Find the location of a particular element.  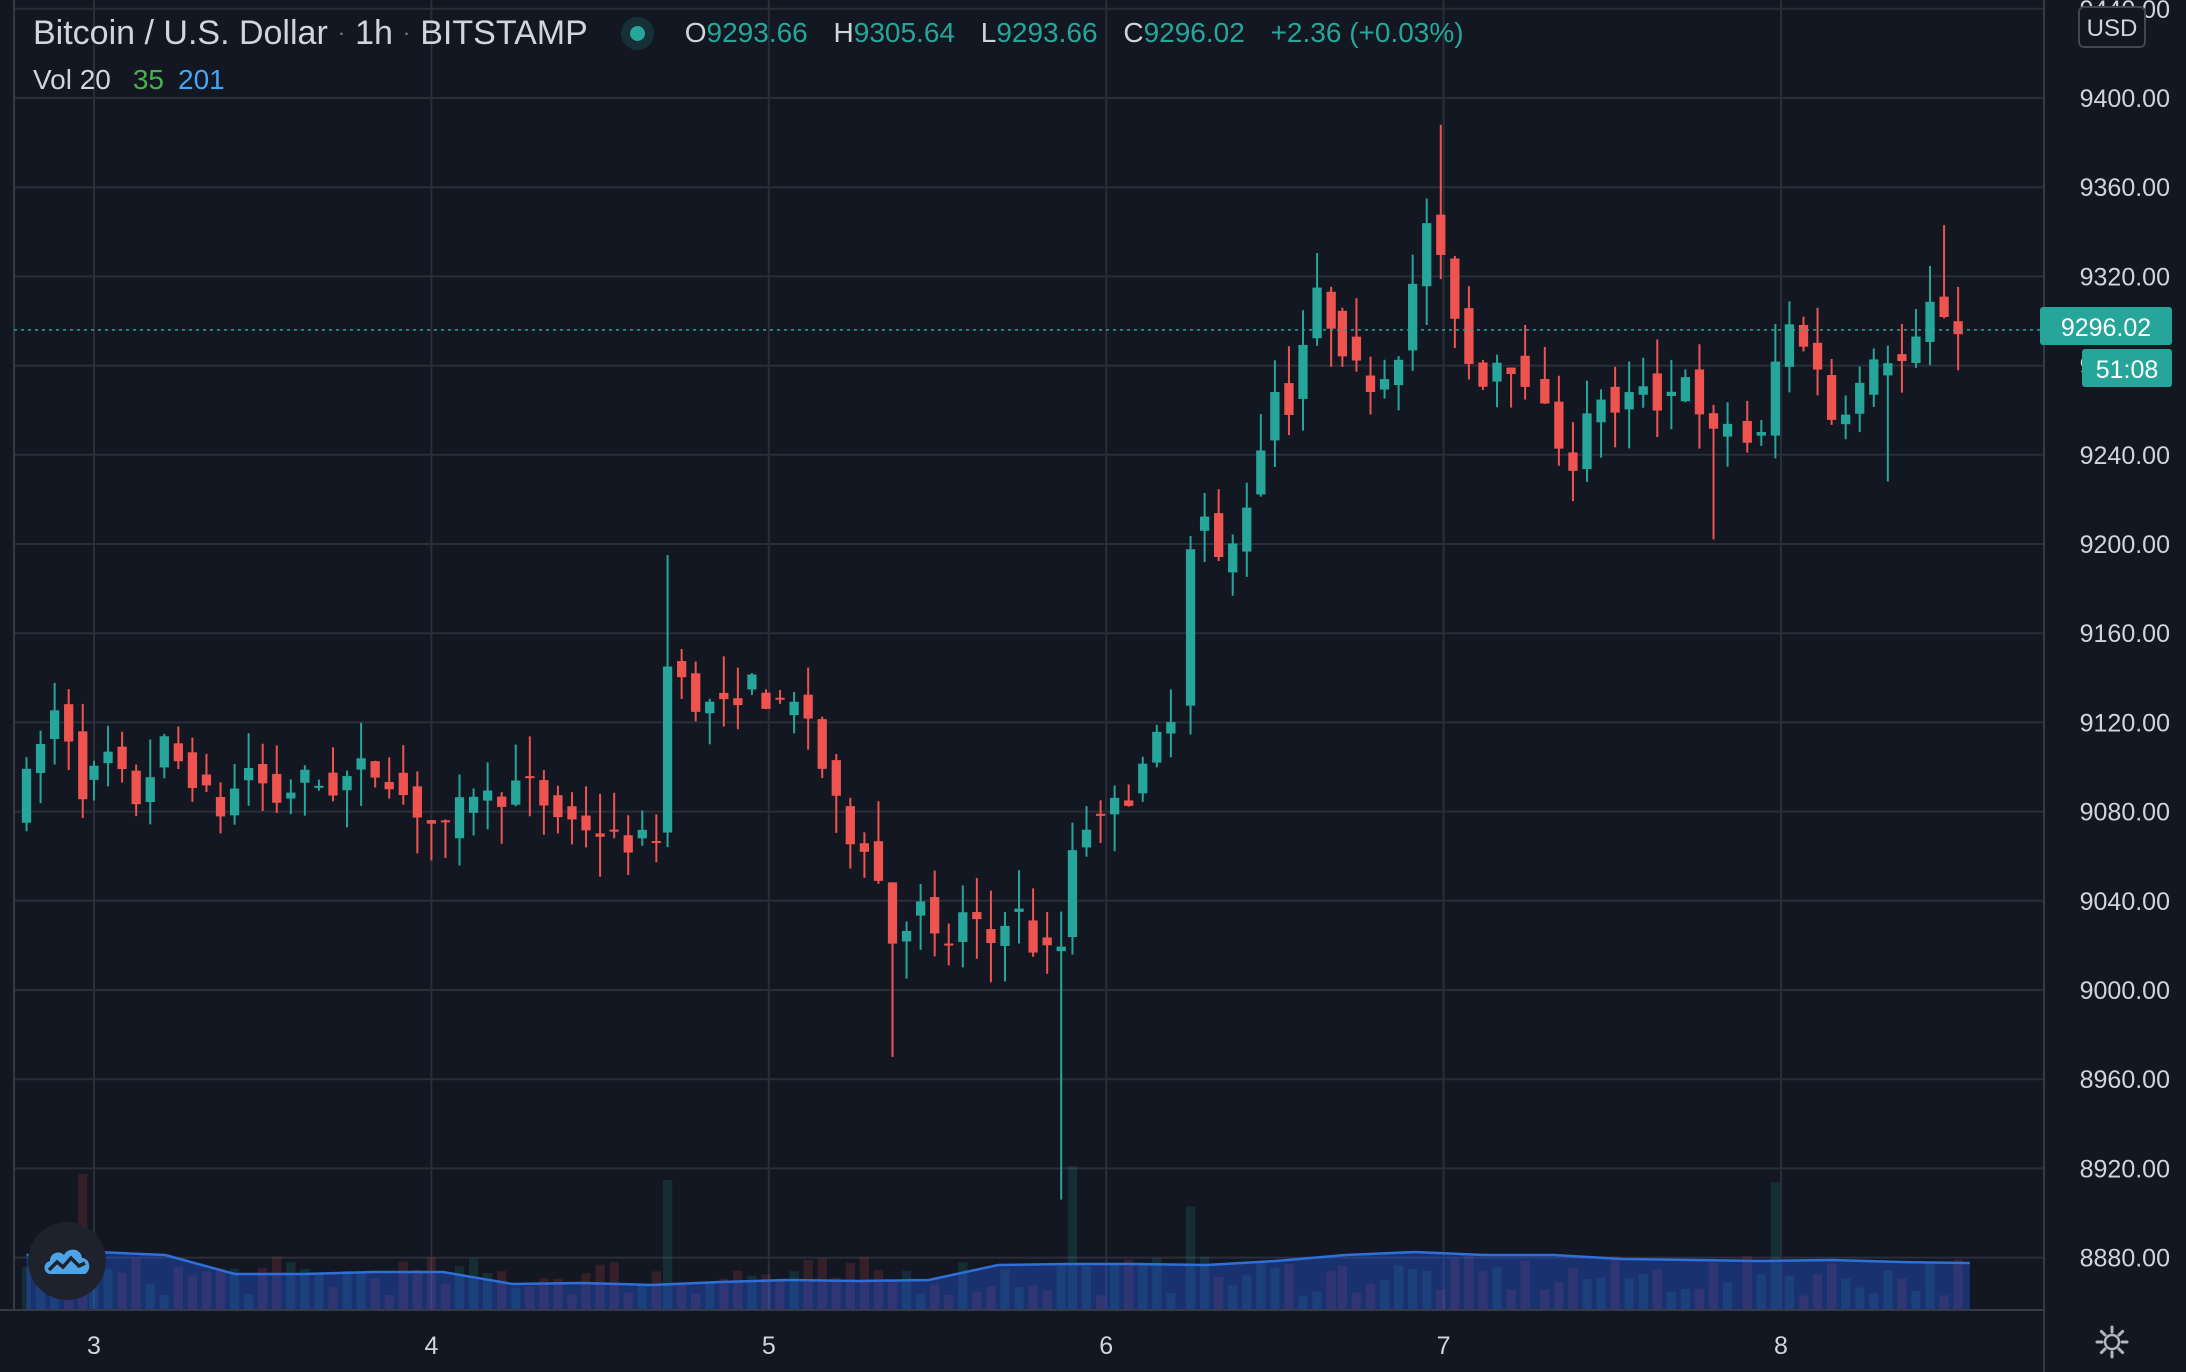

symbol-name: Bitcoin / U.S. Dollar is located at coordinates (180, 32).